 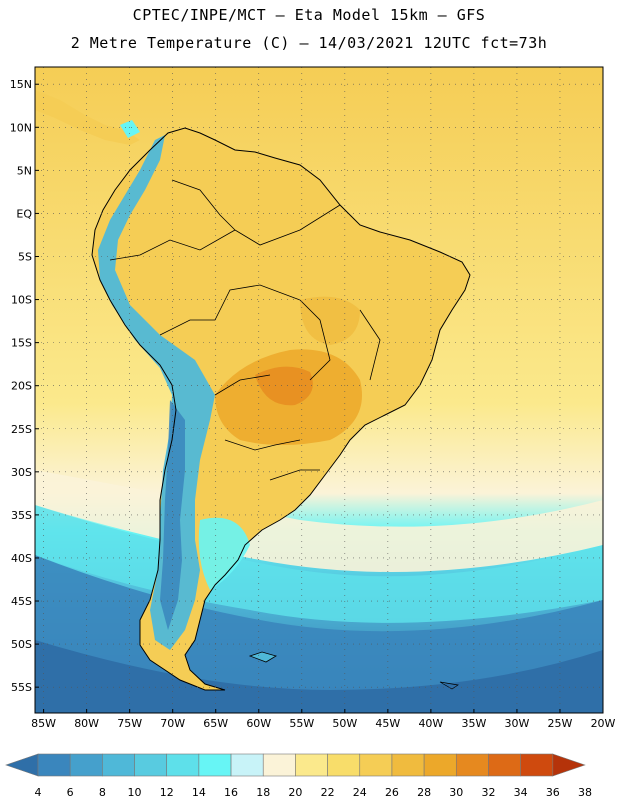 I want to click on lat-label: EQ, so click(x=24, y=213).